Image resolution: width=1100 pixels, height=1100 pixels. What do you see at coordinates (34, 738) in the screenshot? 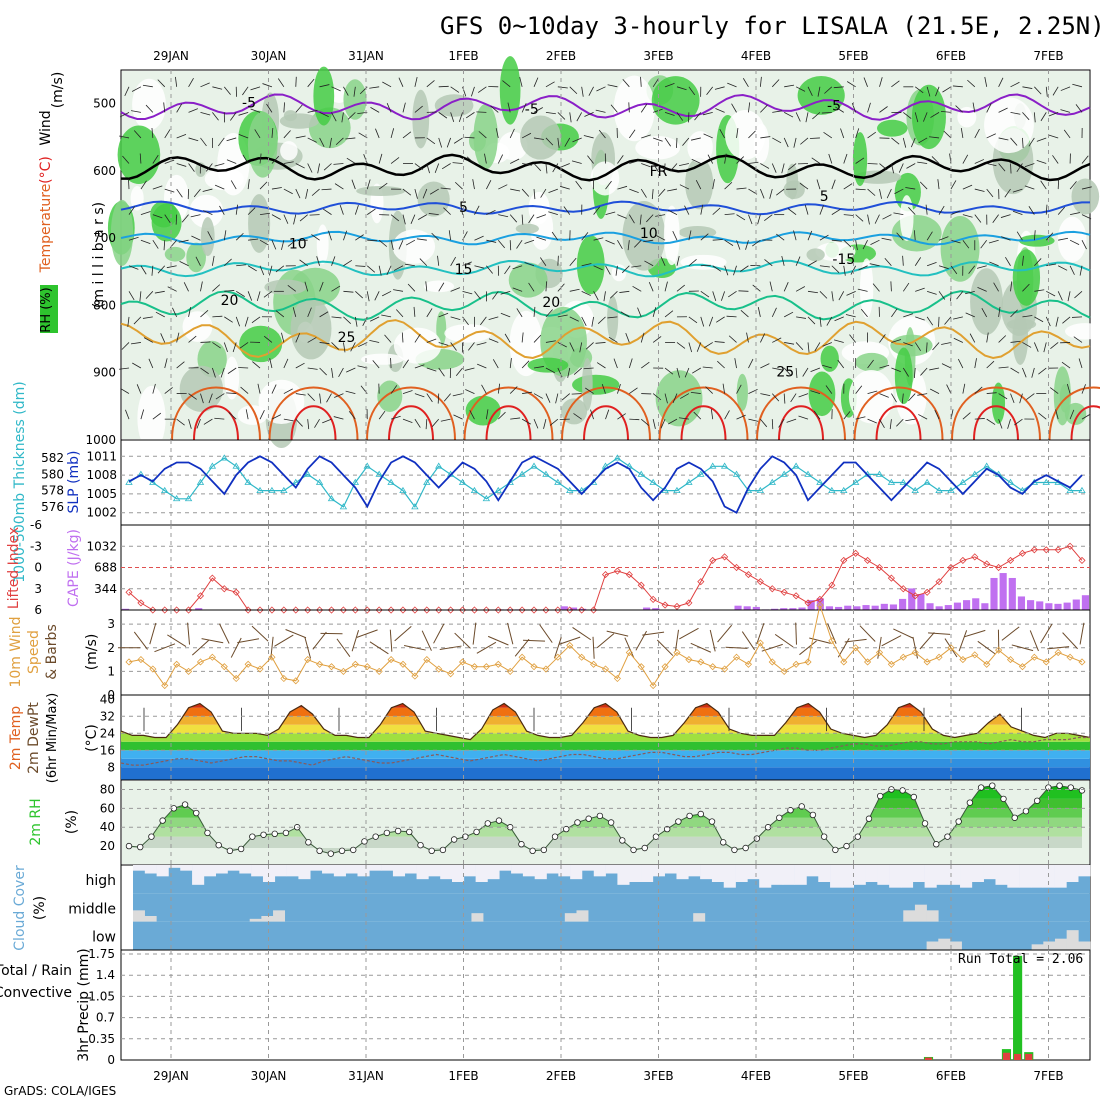
I see `dewpt-axis-label: 2m DewPt` at bounding box center [34, 738].